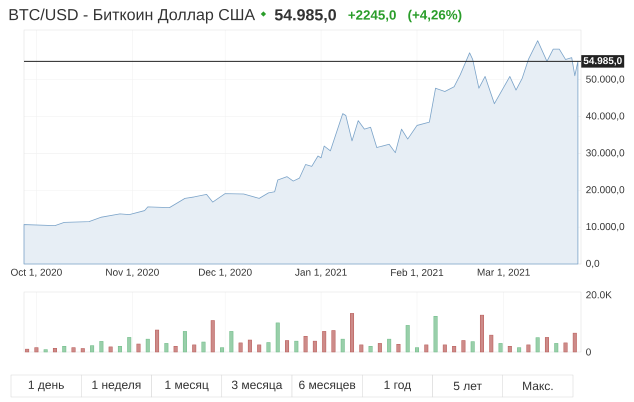 The height and width of the screenshot is (402, 634). What do you see at coordinates (116, 386) in the screenshot?
I see `text: 1 неделя` at bounding box center [116, 386].